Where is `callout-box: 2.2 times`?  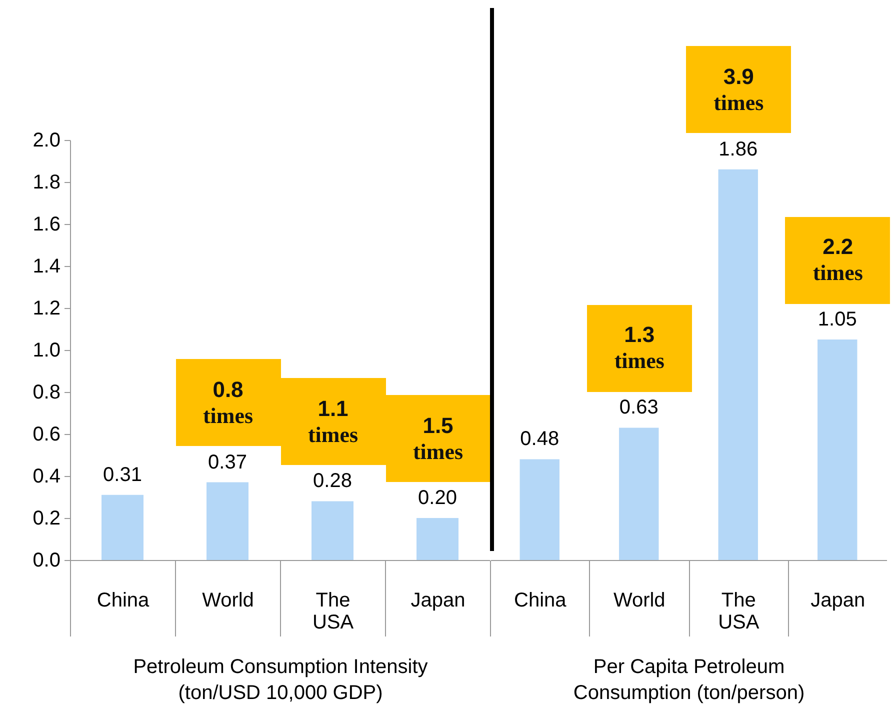 callout-box: 2.2 times is located at coordinates (837, 260).